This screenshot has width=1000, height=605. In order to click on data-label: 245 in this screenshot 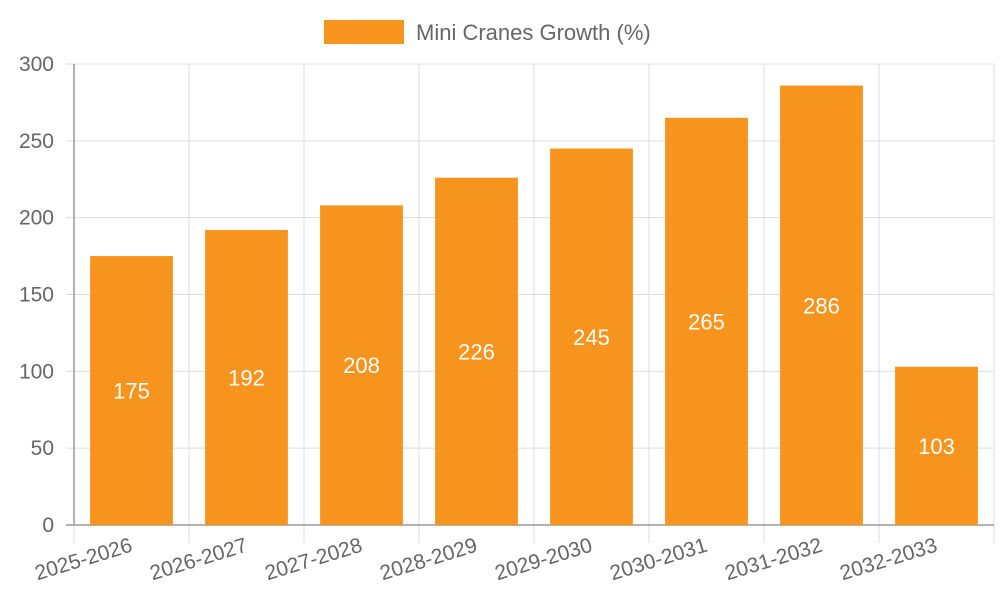, I will do `click(591, 337)`.